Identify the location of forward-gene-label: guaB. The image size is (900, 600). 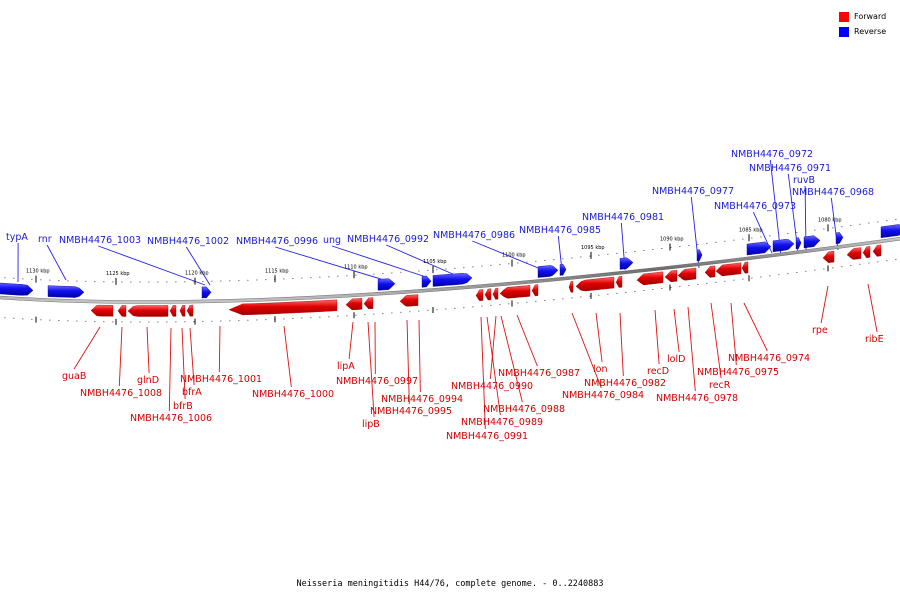
(74, 376).